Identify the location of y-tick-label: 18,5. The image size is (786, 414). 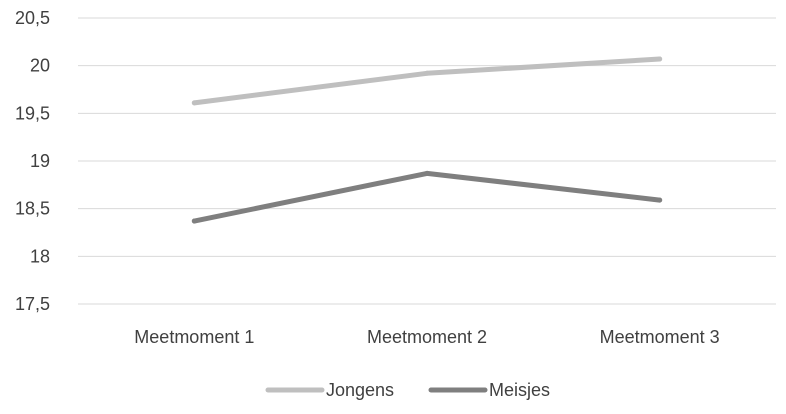
(32, 209).